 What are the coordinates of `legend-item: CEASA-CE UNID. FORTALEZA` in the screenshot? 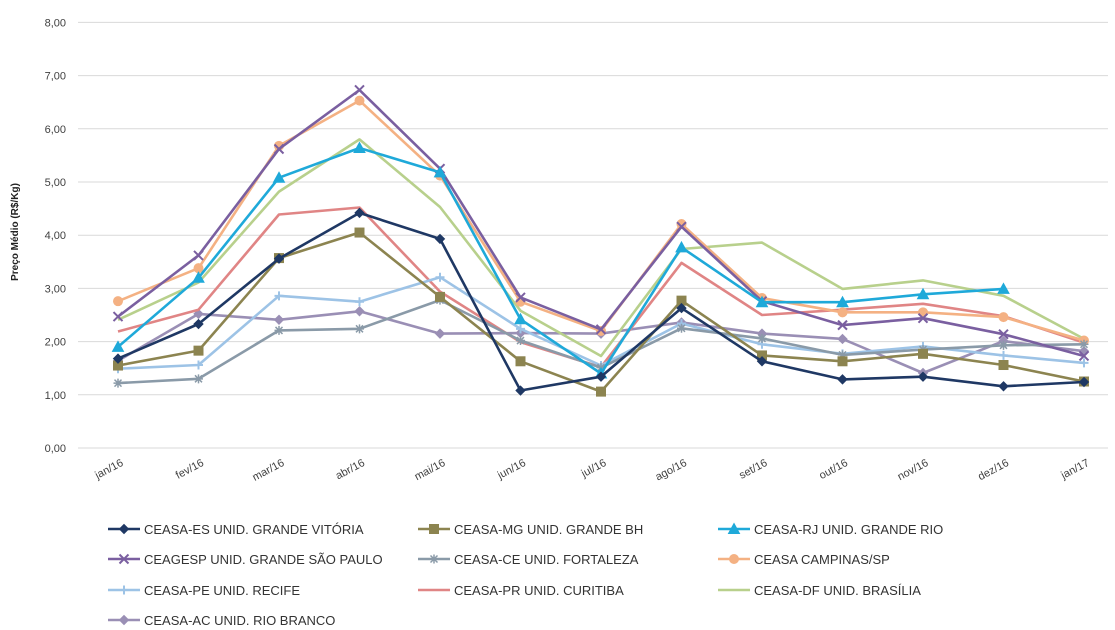 It's located at (528, 559).